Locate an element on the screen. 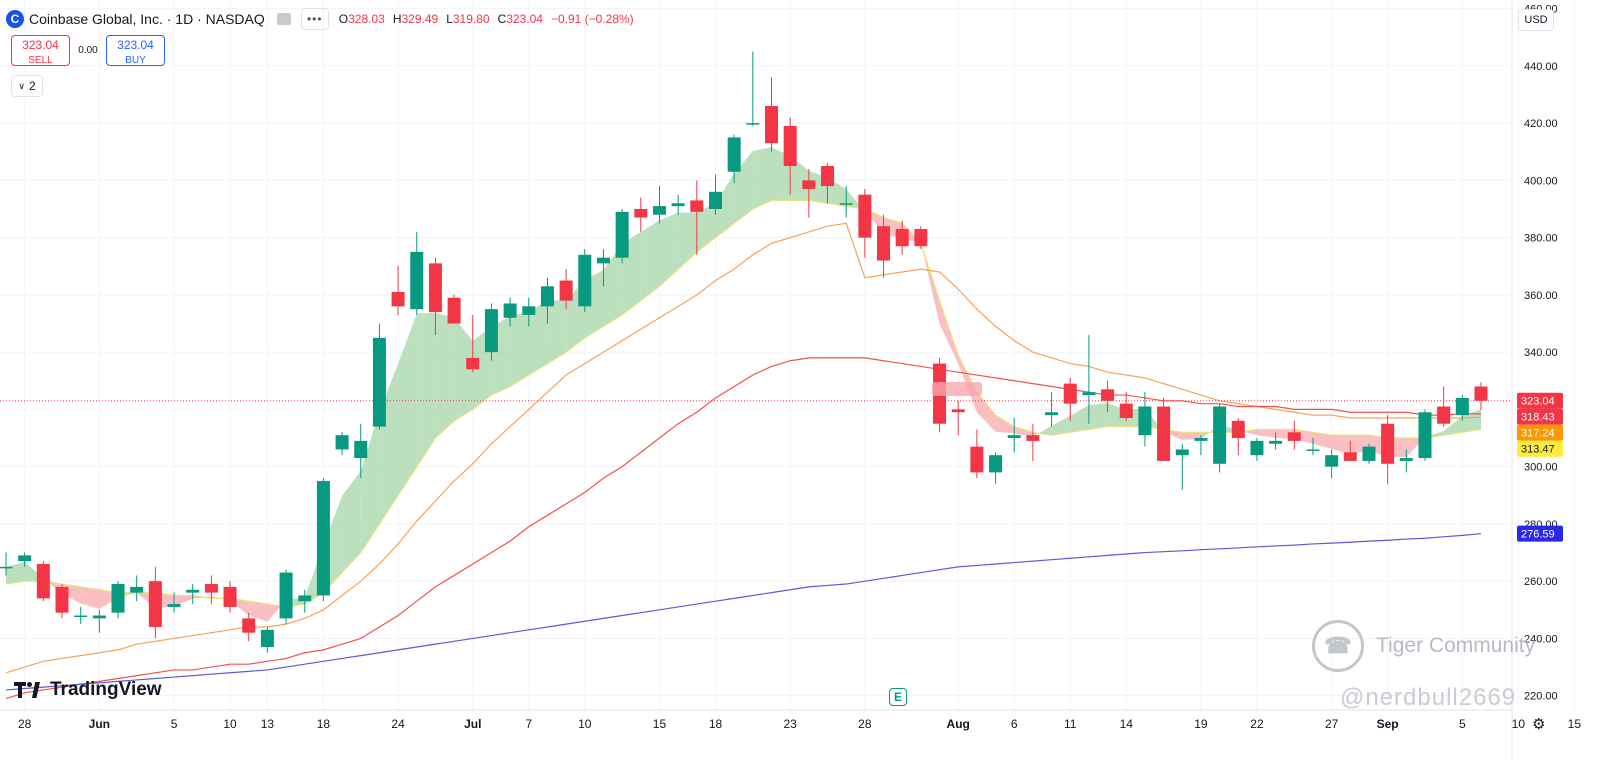 The image size is (1618, 760). user-watermark: @nerdbull2669 is located at coordinates (1428, 697).